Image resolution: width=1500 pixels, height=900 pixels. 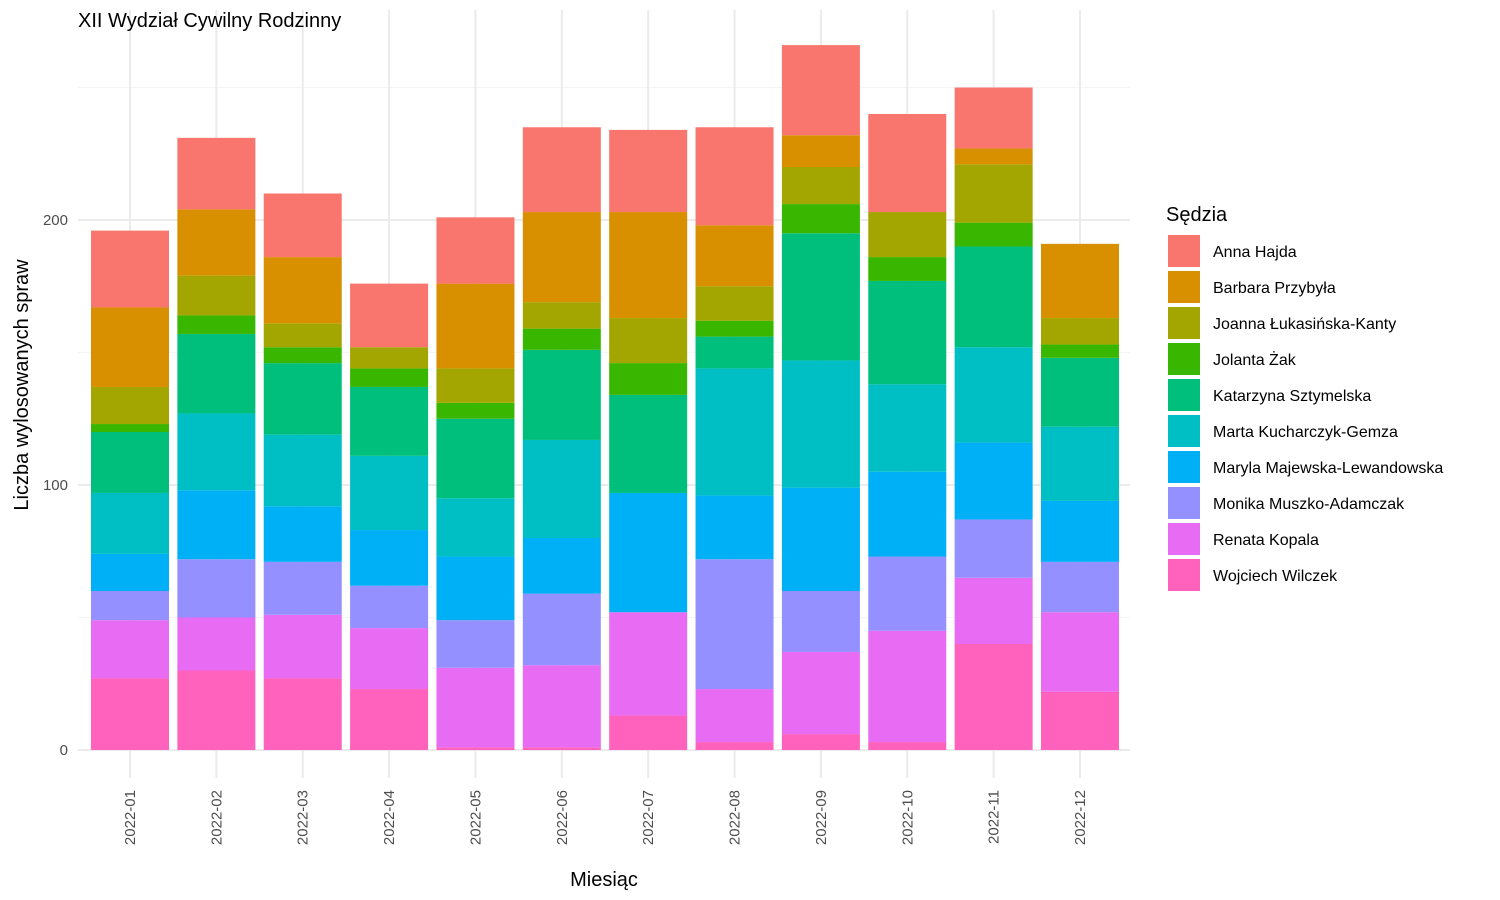 I want to click on y-tick-label: 0, so click(x=64, y=750).